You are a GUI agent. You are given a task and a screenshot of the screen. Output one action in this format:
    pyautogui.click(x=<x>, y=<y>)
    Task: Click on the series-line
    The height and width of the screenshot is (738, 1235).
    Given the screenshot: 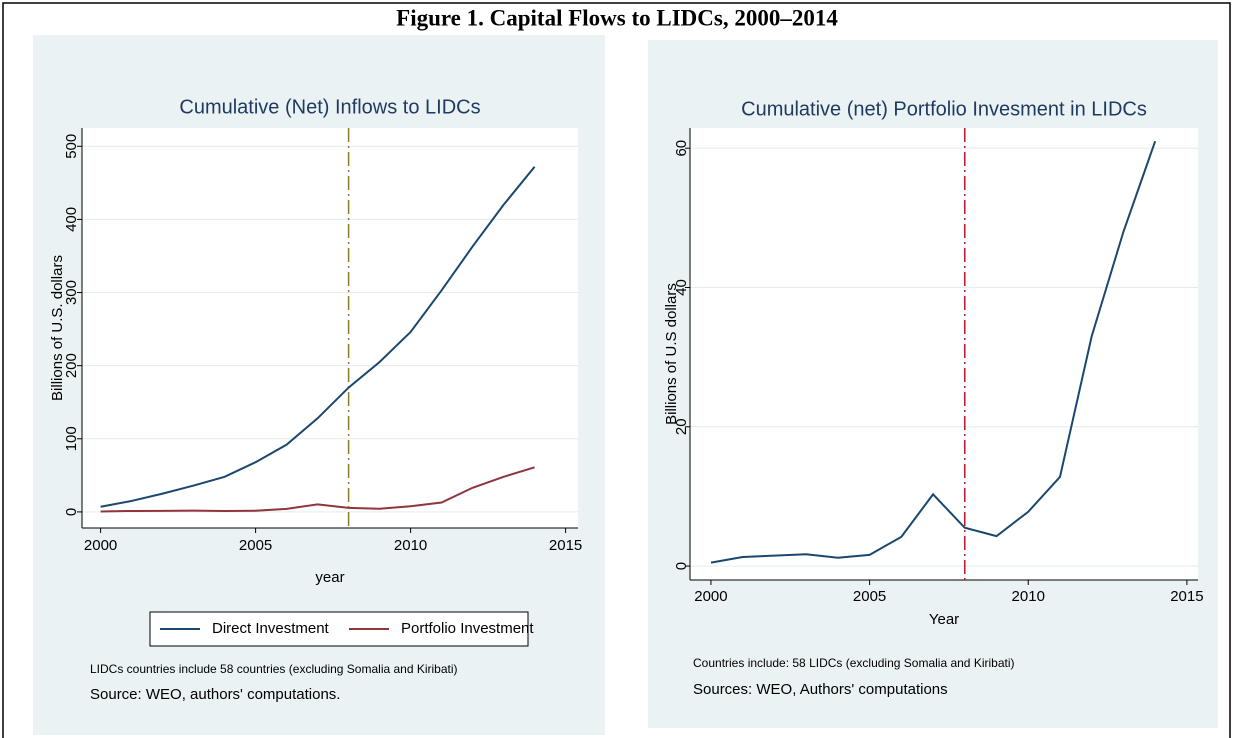 What is the action you would take?
    pyautogui.click(x=317, y=489)
    